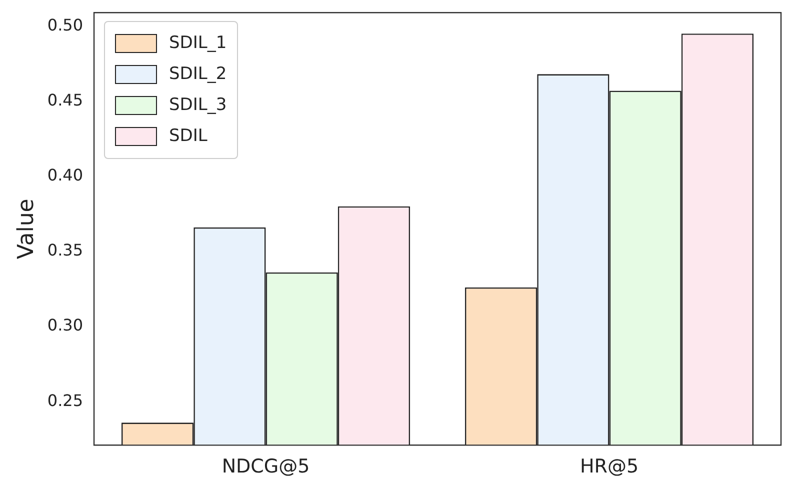  I want to click on y-tick-label: 0.25, so click(65, 400).